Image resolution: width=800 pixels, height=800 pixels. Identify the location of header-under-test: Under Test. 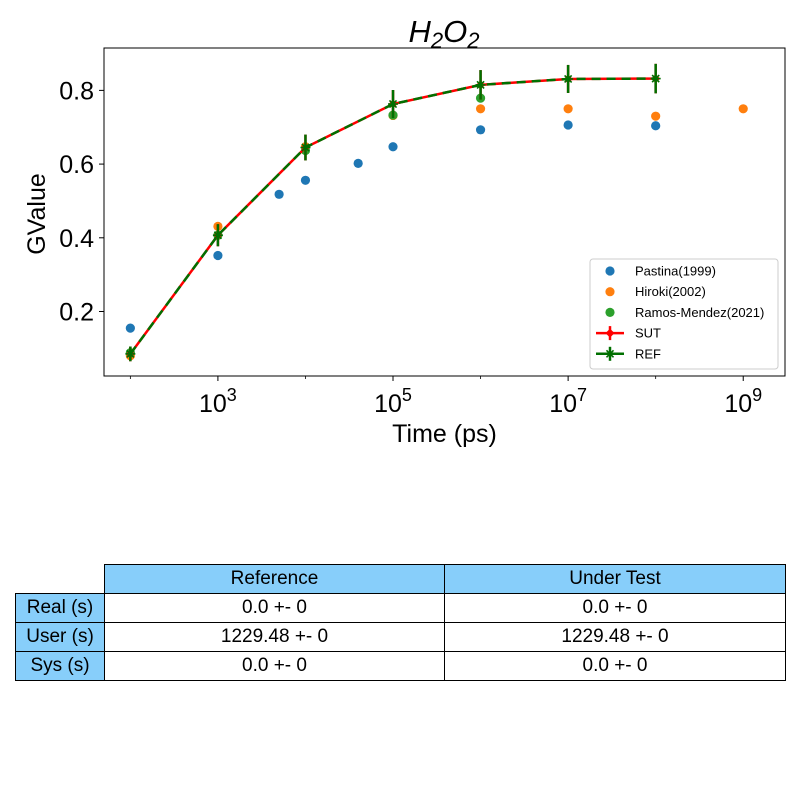
(615, 579).